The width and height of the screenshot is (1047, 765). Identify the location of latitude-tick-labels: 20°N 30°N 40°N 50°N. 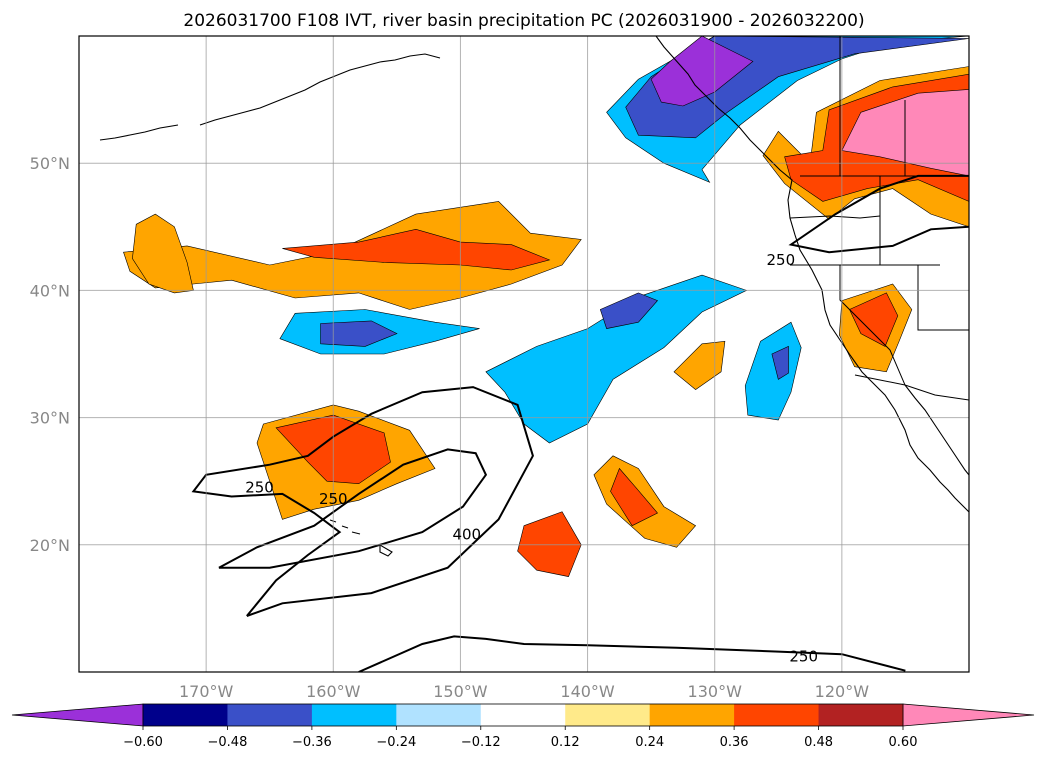
(50, 354).